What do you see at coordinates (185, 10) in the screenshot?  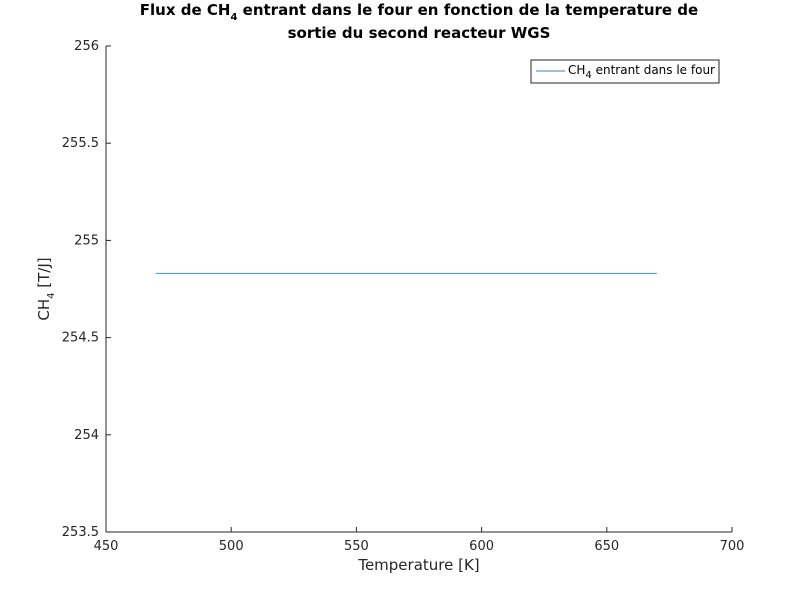 I see `chart-title-prefix: Flux de CH` at bounding box center [185, 10].